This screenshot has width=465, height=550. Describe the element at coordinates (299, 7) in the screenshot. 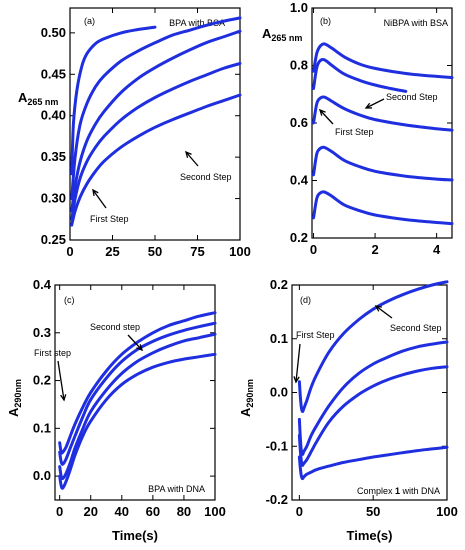

I see `y-tick-label: 1.0` at that location.